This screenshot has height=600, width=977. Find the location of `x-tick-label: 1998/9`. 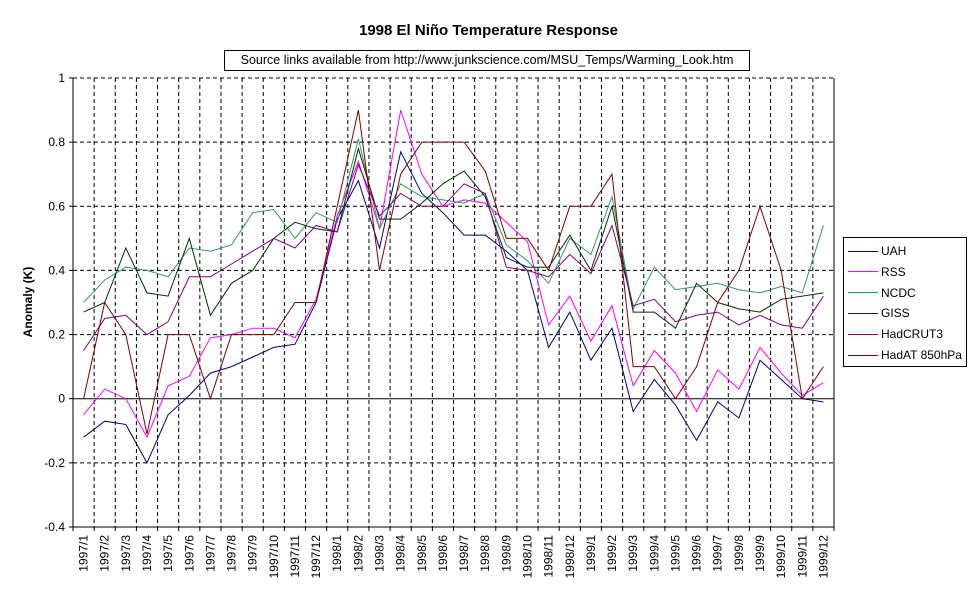

x-tick-label: 1998/9 is located at coordinates (506, 553).